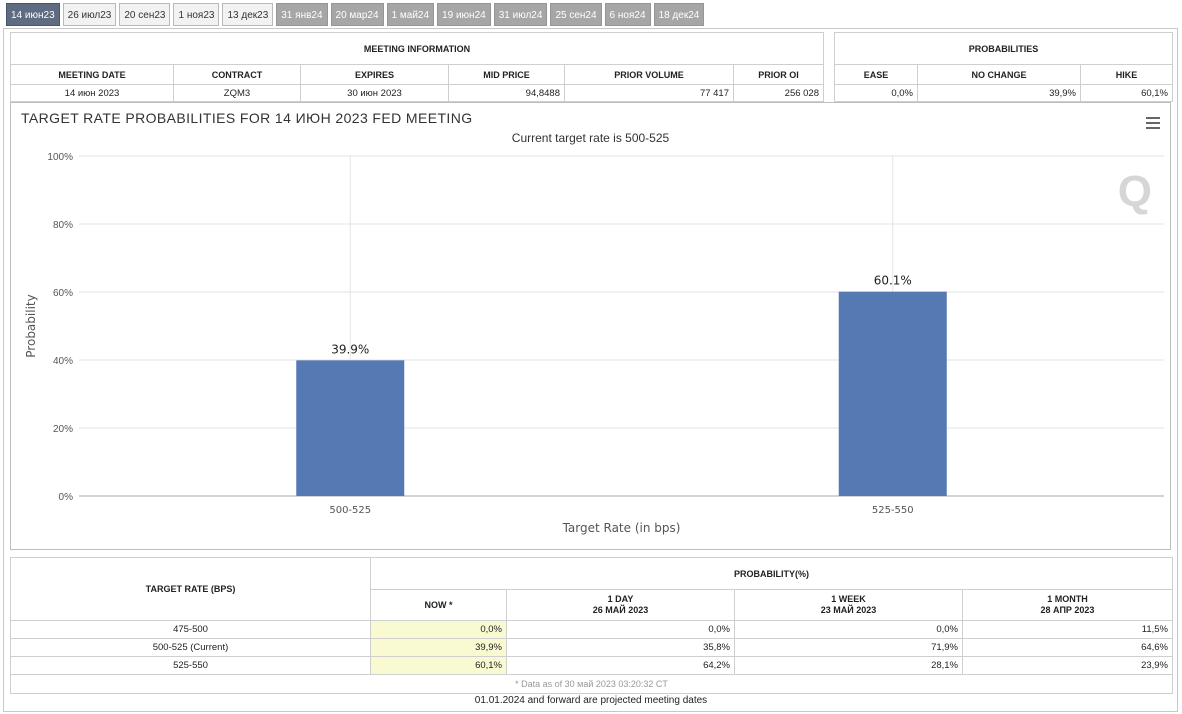  I want to click on expires-value: 30 июн 2023, so click(374, 93).